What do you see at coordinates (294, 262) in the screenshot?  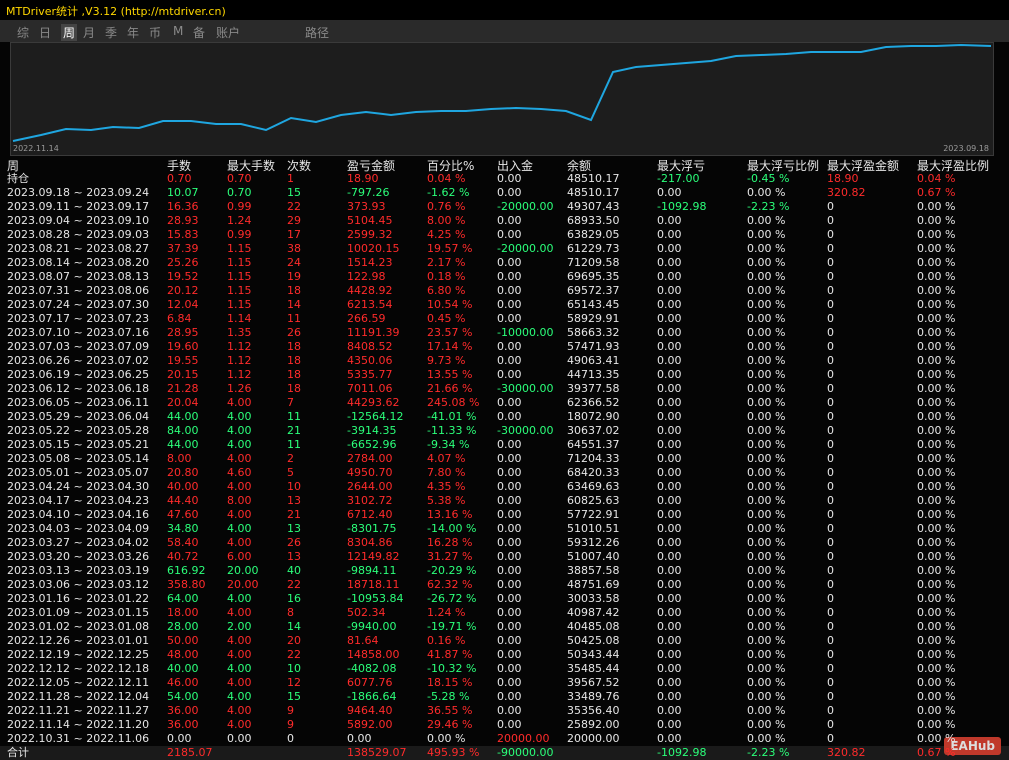 I see `data-cell: 24` at bounding box center [294, 262].